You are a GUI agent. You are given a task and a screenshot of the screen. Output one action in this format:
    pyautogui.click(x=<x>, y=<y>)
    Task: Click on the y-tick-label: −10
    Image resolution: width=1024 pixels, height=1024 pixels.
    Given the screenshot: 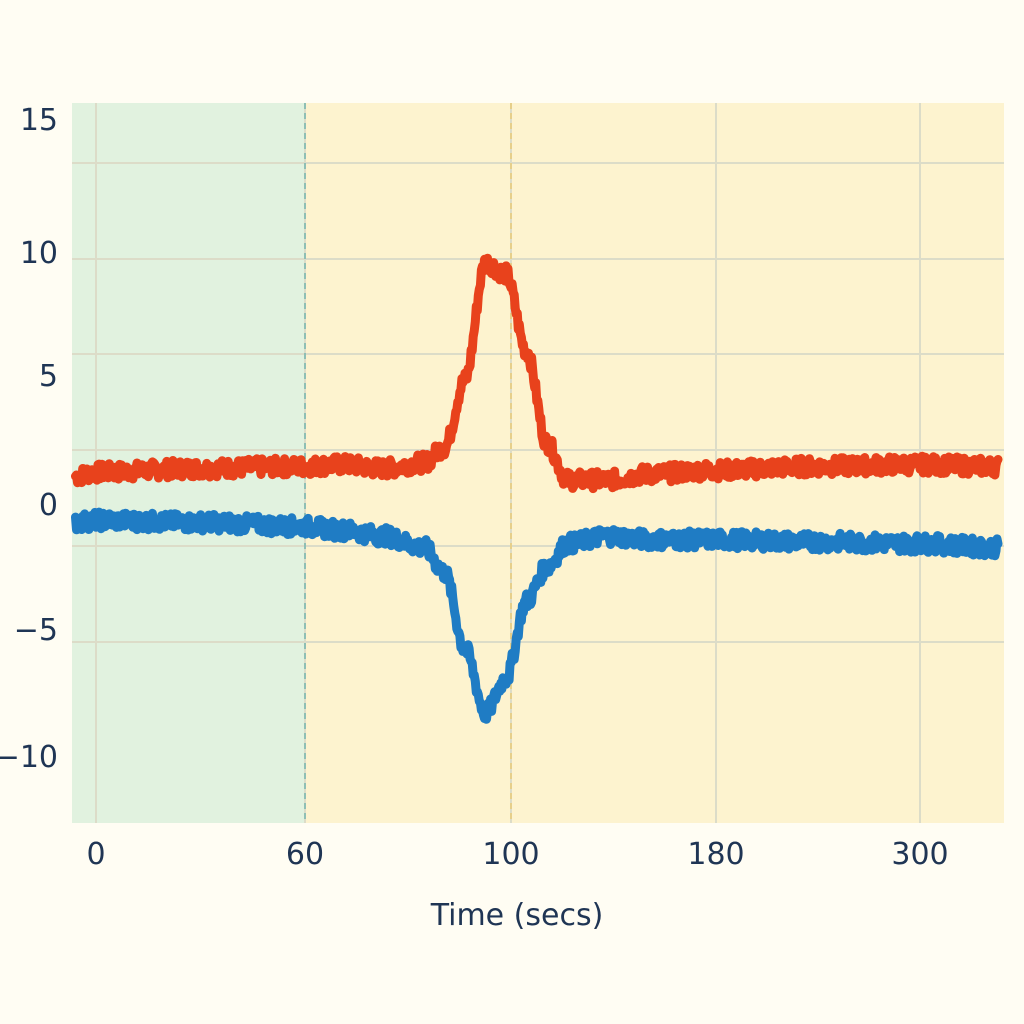 What is the action you would take?
    pyautogui.click(x=29, y=757)
    